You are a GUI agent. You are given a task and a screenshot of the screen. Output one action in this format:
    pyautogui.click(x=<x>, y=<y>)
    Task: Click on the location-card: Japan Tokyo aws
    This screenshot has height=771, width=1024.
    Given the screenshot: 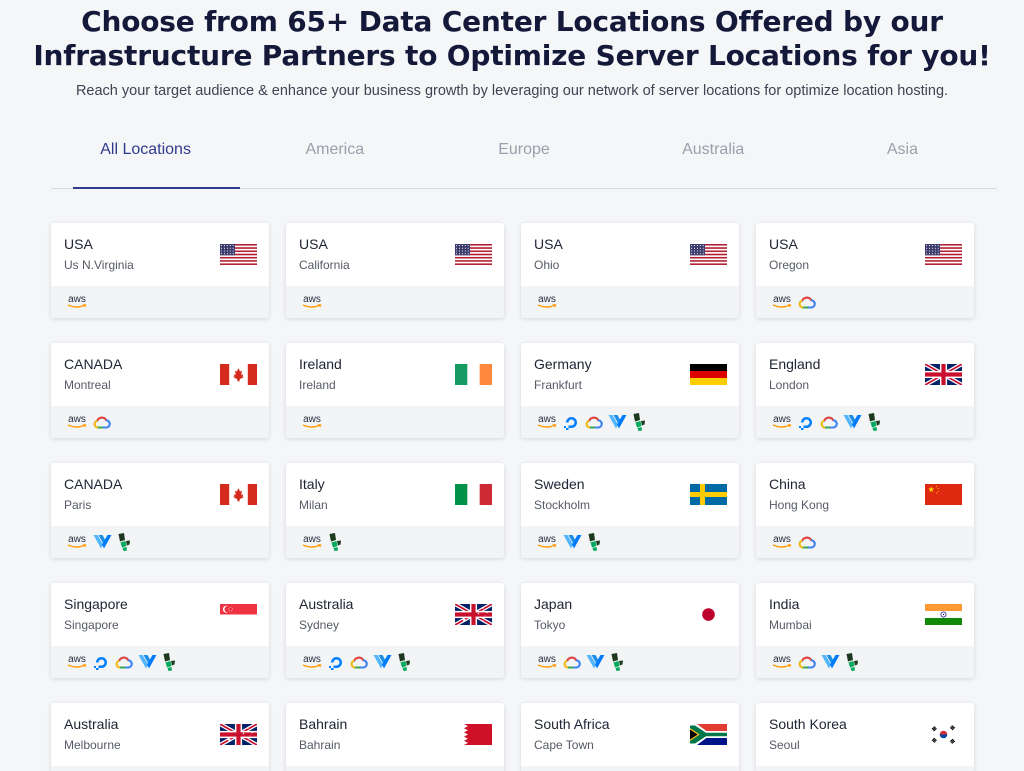 What is the action you would take?
    pyautogui.click(x=630, y=630)
    